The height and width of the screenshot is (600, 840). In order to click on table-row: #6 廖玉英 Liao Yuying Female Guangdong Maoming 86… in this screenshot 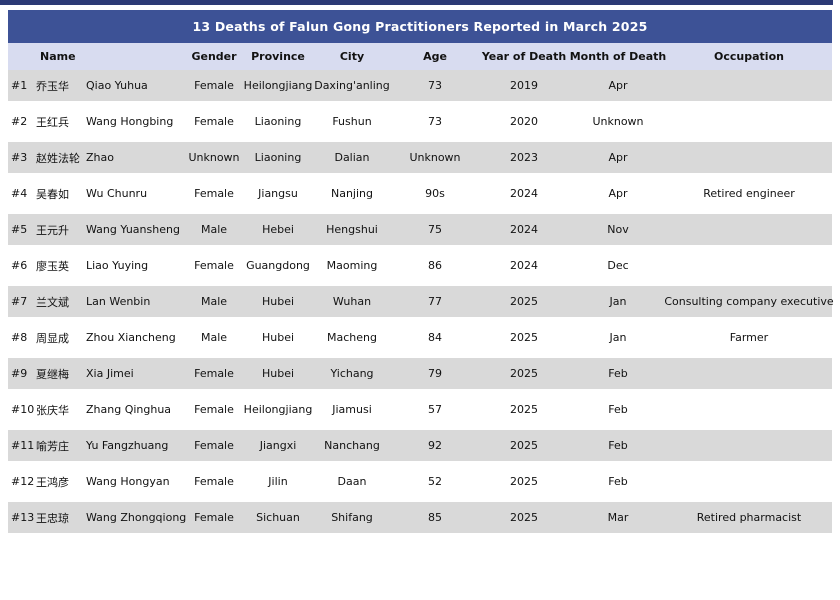, I will do `click(420, 268)`.